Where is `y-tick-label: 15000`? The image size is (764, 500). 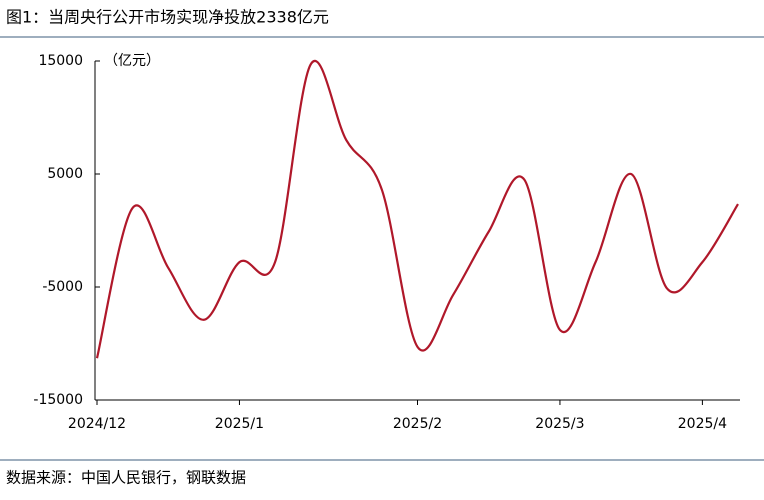 y-tick-label: 15000 is located at coordinates (60, 61).